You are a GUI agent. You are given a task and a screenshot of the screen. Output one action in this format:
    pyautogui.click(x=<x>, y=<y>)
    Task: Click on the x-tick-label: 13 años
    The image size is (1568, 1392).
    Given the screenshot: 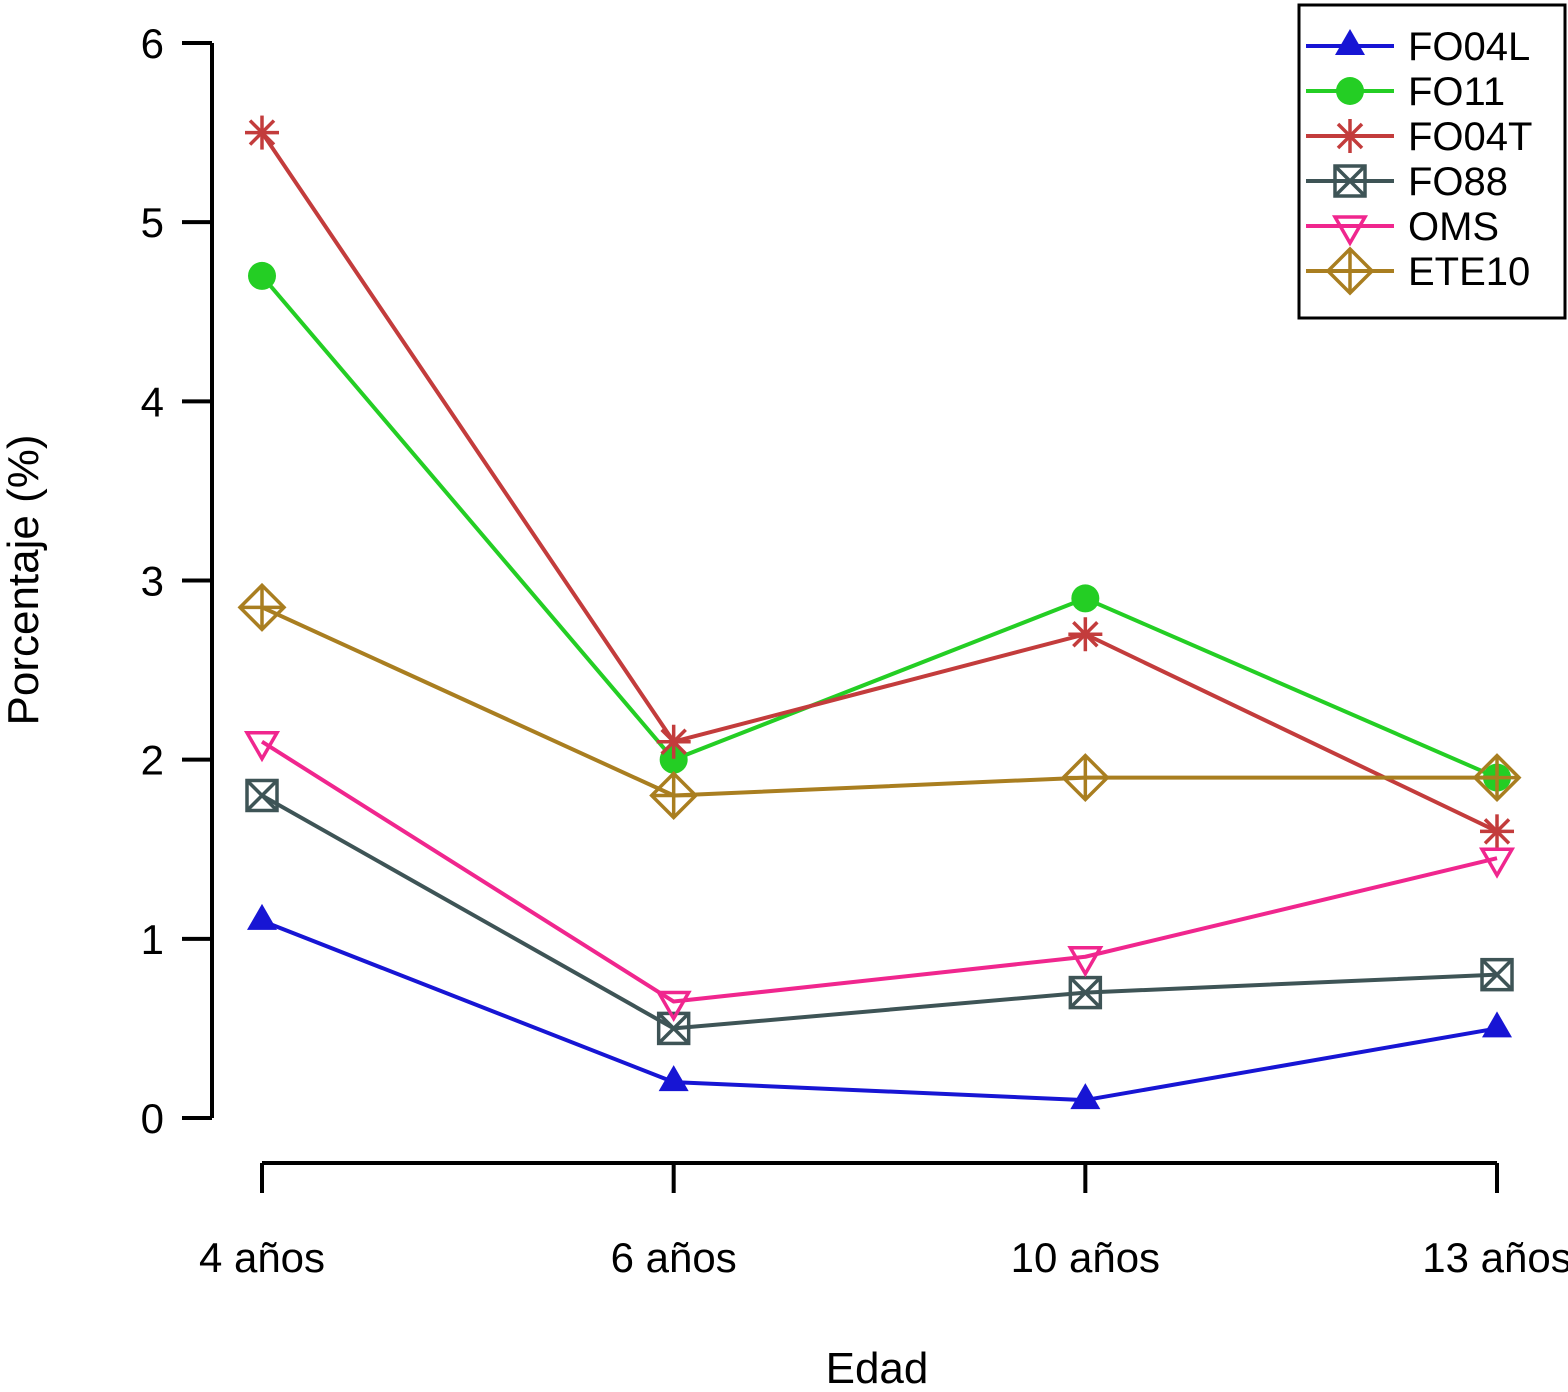 What is the action you would take?
    pyautogui.click(x=1495, y=1257)
    